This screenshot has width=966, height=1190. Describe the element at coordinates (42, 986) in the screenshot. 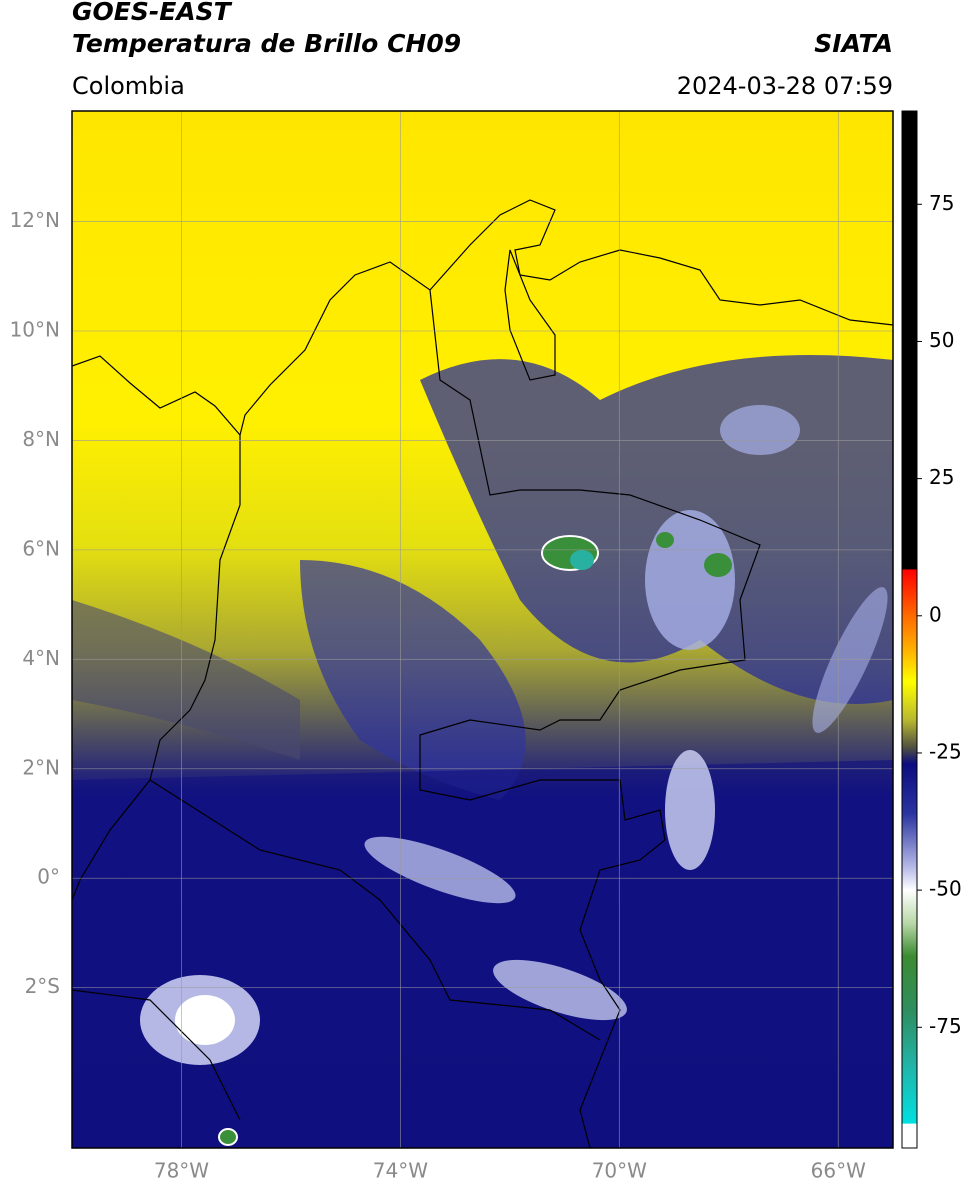

I see `y-tick-label: 2°S` at that location.